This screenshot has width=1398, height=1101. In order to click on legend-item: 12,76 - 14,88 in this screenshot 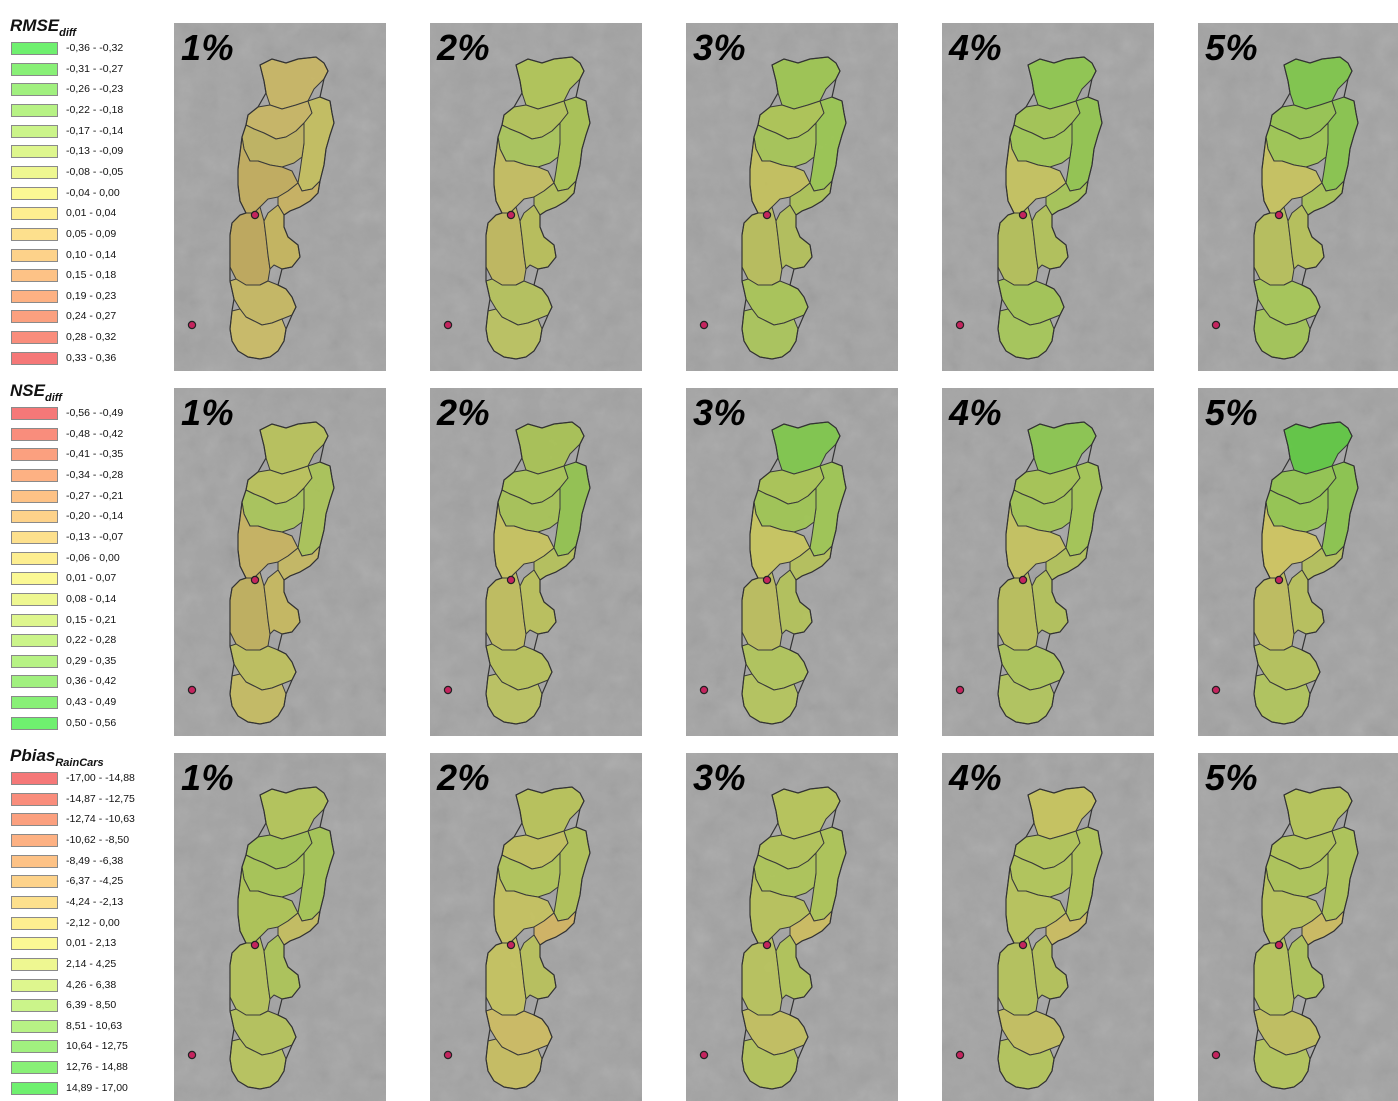, I will do `click(91, 1068)`.